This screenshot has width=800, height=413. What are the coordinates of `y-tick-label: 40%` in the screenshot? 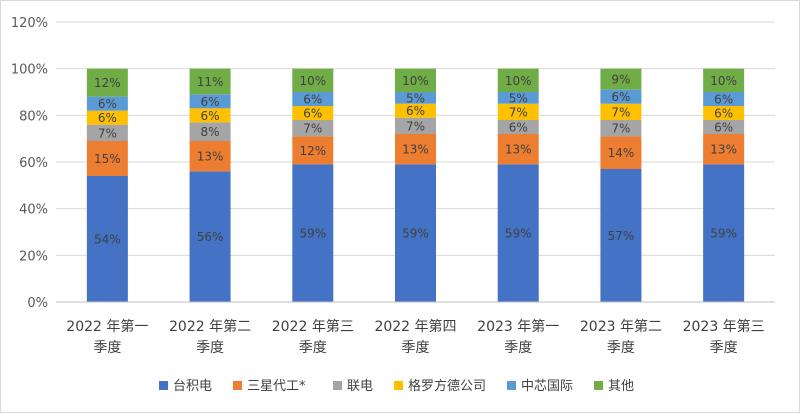 It's located at (33, 210).